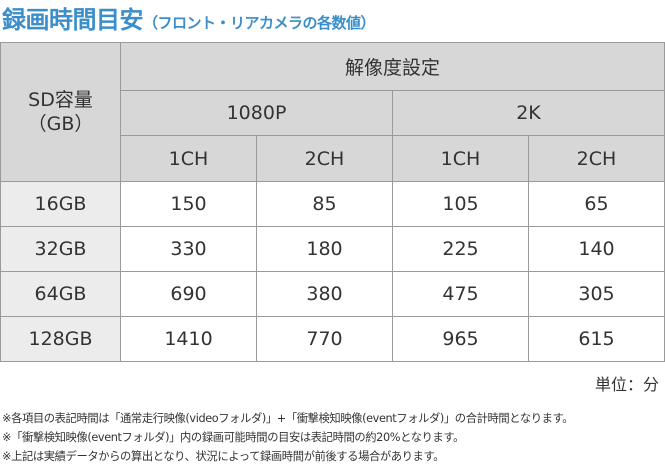 This screenshot has height=470, width=665. What do you see at coordinates (256, 113) in the screenshot?
I see `resolution-header-1080p: 1080P` at bounding box center [256, 113].